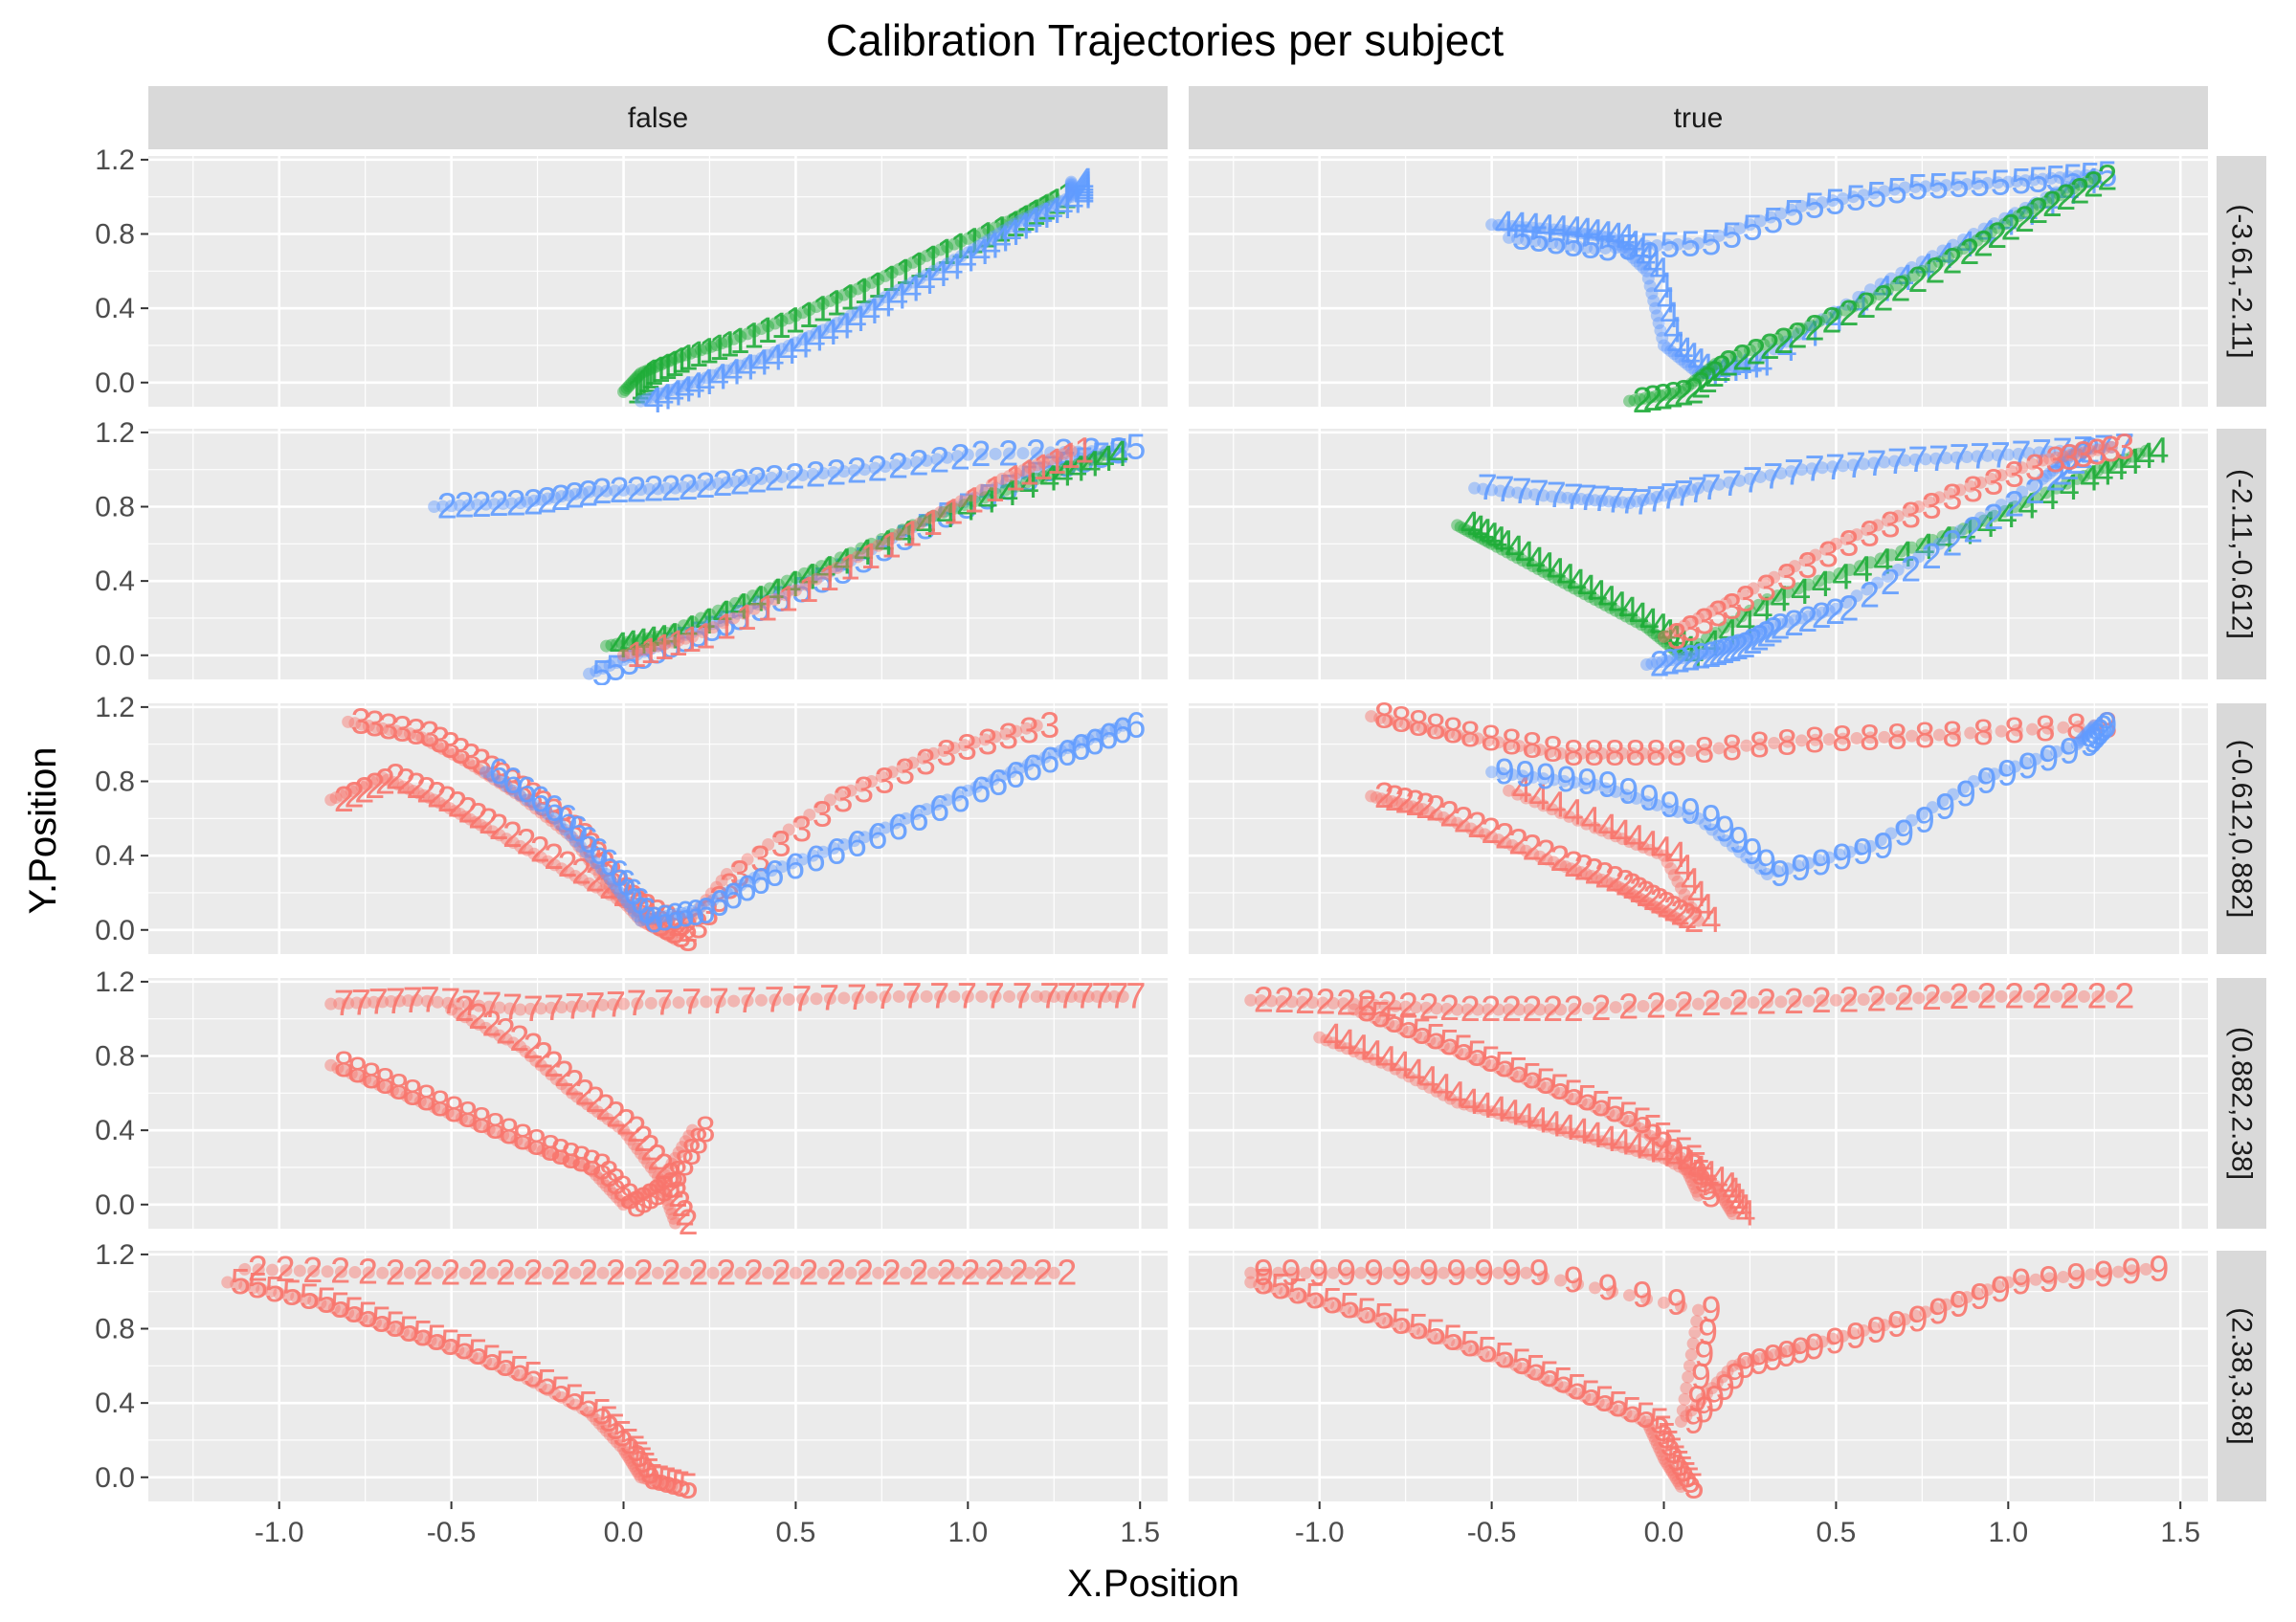  I want to click on point-label: 8, so click(1384, 717).